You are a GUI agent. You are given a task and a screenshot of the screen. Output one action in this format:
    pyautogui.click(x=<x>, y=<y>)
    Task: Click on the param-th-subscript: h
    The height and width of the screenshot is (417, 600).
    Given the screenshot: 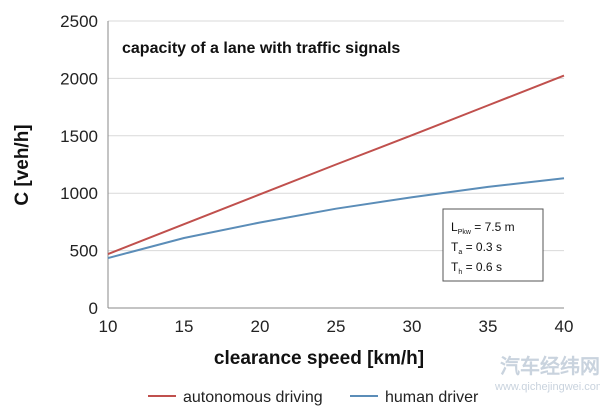 What is the action you would take?
    pyautogui.click(x=460, y=272)
    